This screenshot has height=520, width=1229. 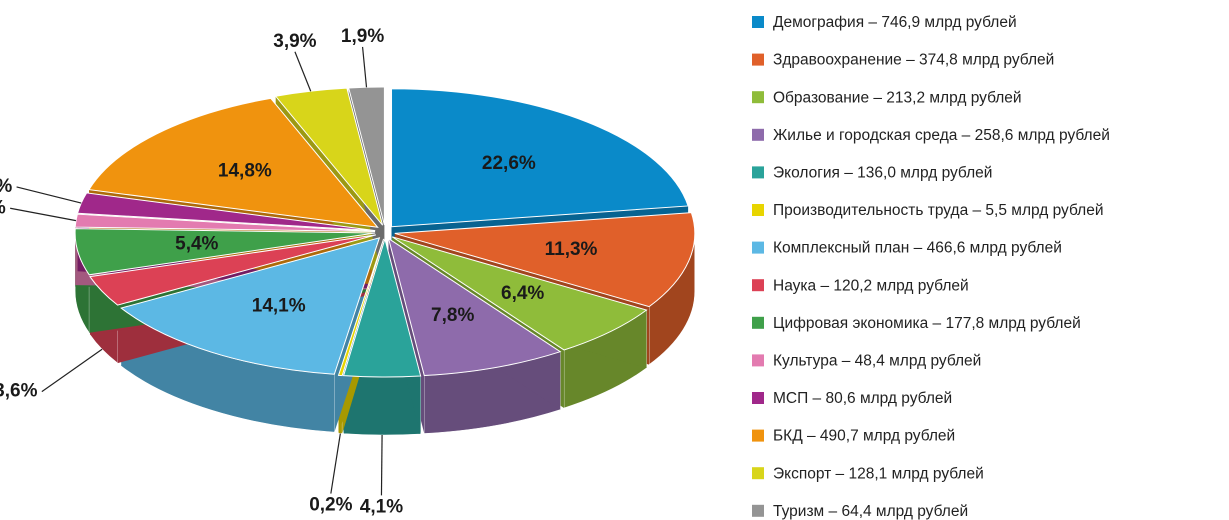 What do you see at coordinates (196, 243) in the screenshot?
I see `value-label: 5,4%` at bounding box center [196, 243].